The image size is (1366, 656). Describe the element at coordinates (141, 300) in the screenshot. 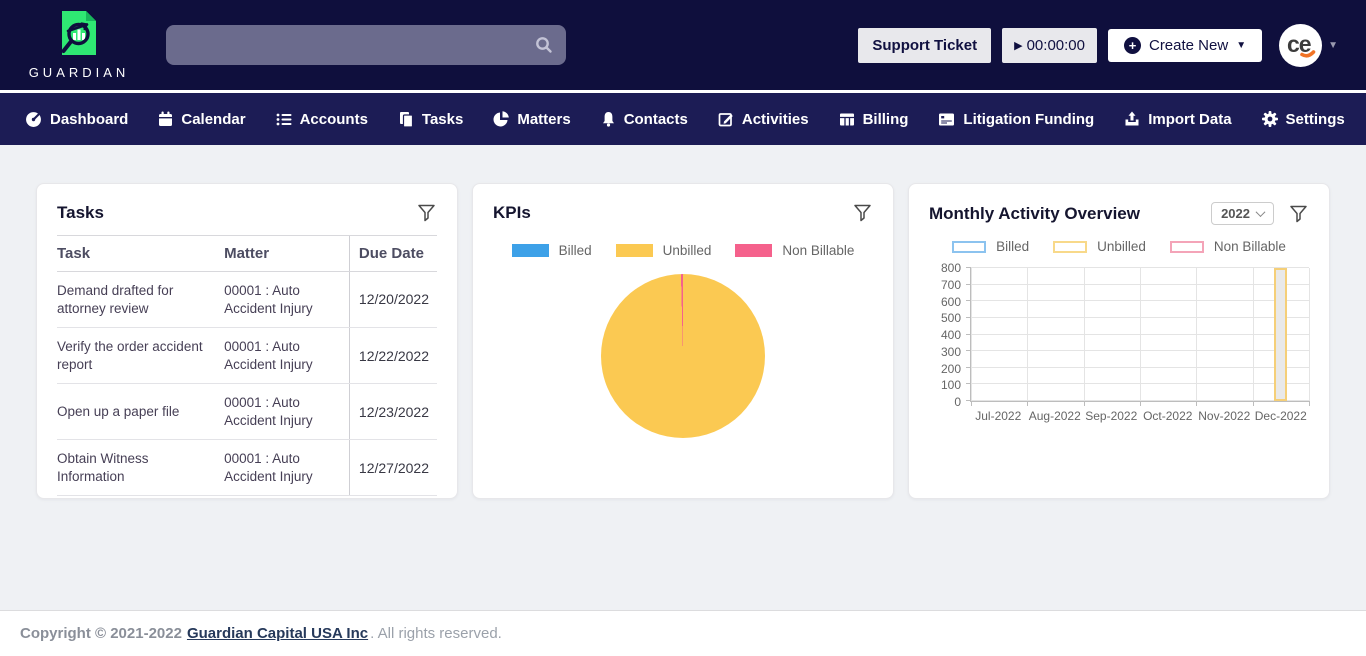

I see `task-cell: Demand drafted for attorney review` at that location.